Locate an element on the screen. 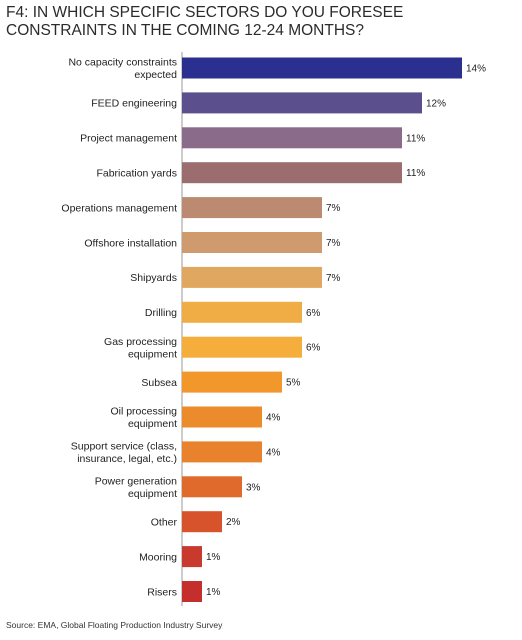  category-label: FEED engineering is located at coordinates (134, 104).